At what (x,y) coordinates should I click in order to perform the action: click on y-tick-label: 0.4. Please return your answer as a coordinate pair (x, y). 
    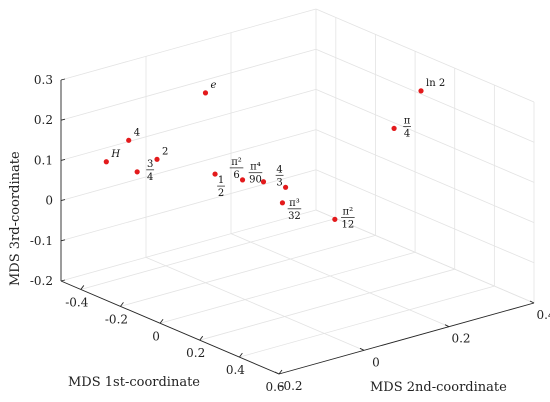
    Looking at the image, I should click on (543, 315).